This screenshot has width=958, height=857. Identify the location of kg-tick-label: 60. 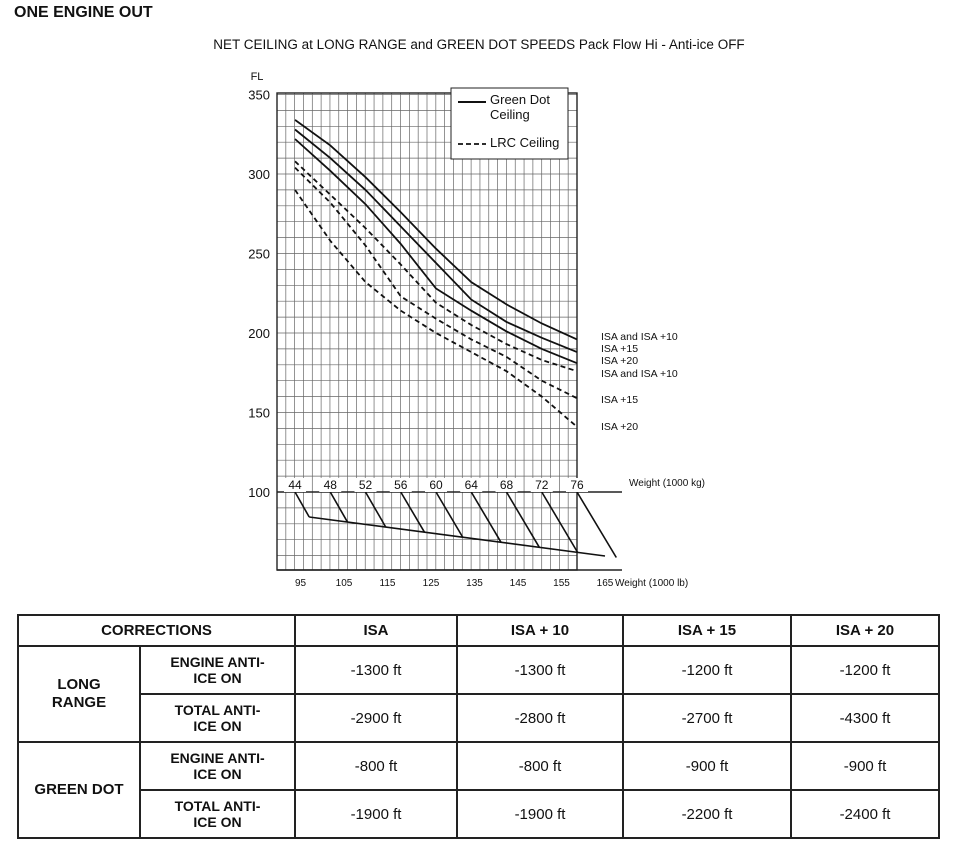
(436, 485).